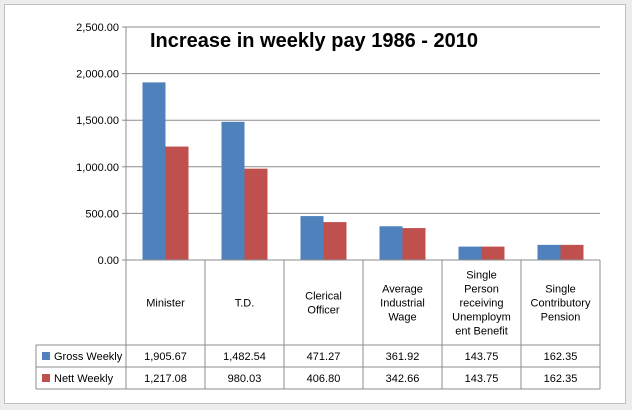  I want to click on y-tick-label: 0.00, so click(108, 261).